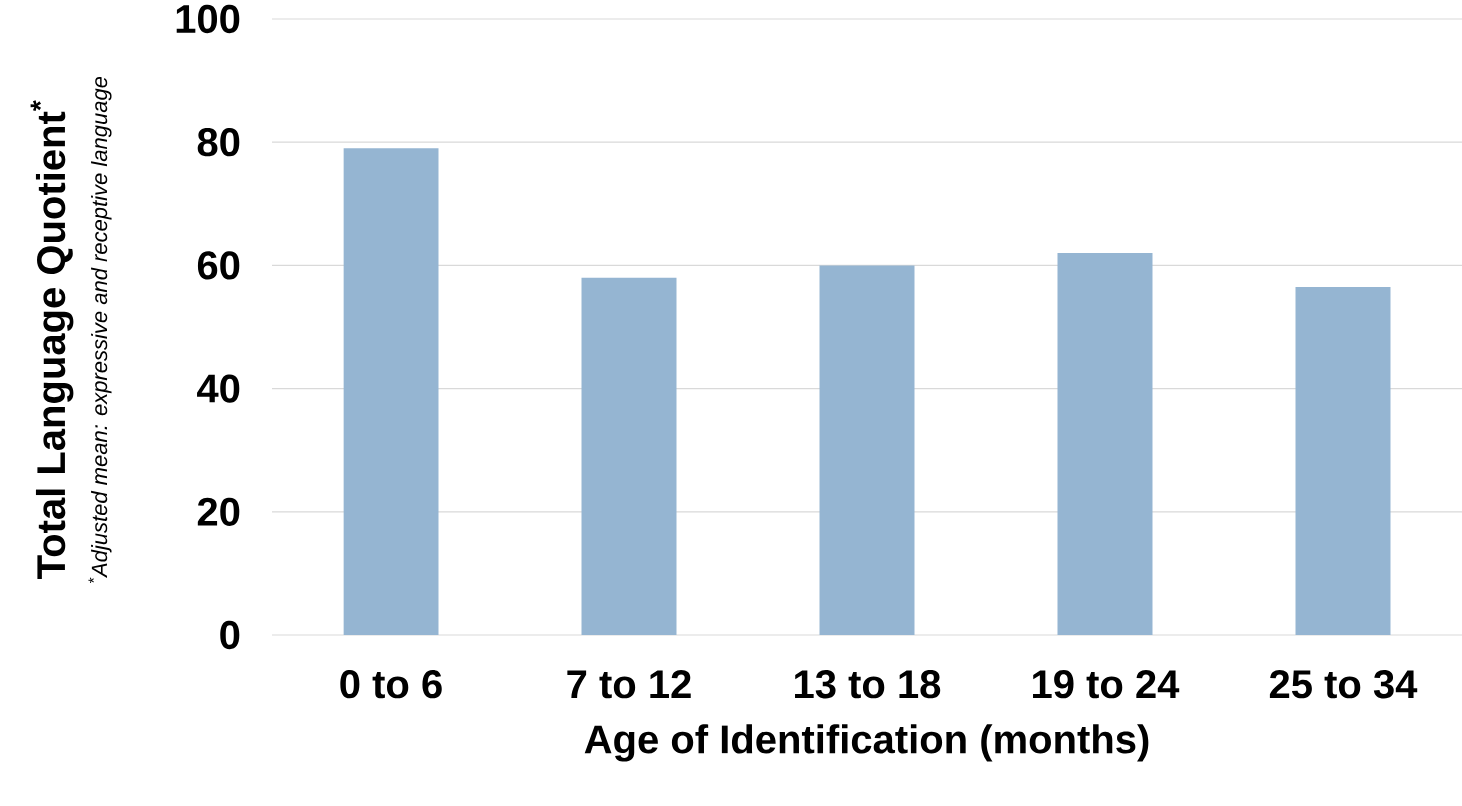 The image size is (1462, 806). I want to click on text: $^{*}$Adjusted mean: expressive and receptive language, so click(100, 330).